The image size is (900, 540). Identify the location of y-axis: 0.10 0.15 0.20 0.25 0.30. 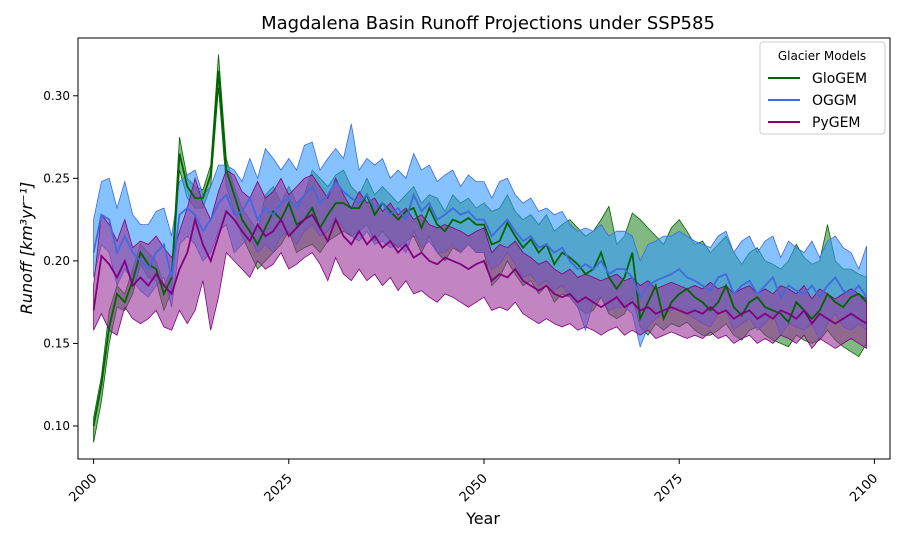
(60, 261).